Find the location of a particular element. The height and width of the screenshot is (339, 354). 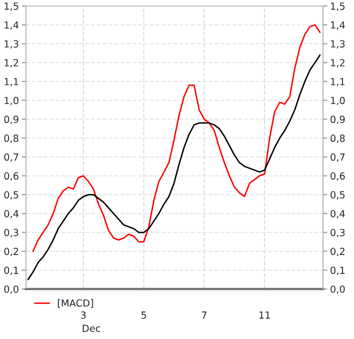

x-tick-label: 7 is located at coordinates (204, 315).